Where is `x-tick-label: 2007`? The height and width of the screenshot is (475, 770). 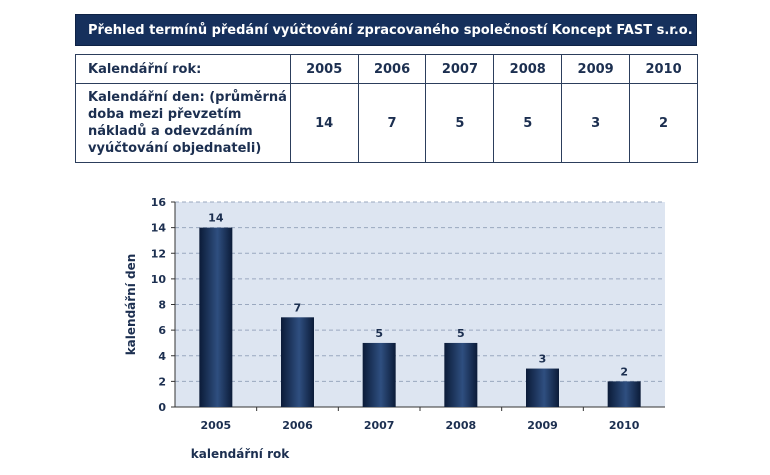 x-tick-label: 2007 is located at coordinates (379, 425).